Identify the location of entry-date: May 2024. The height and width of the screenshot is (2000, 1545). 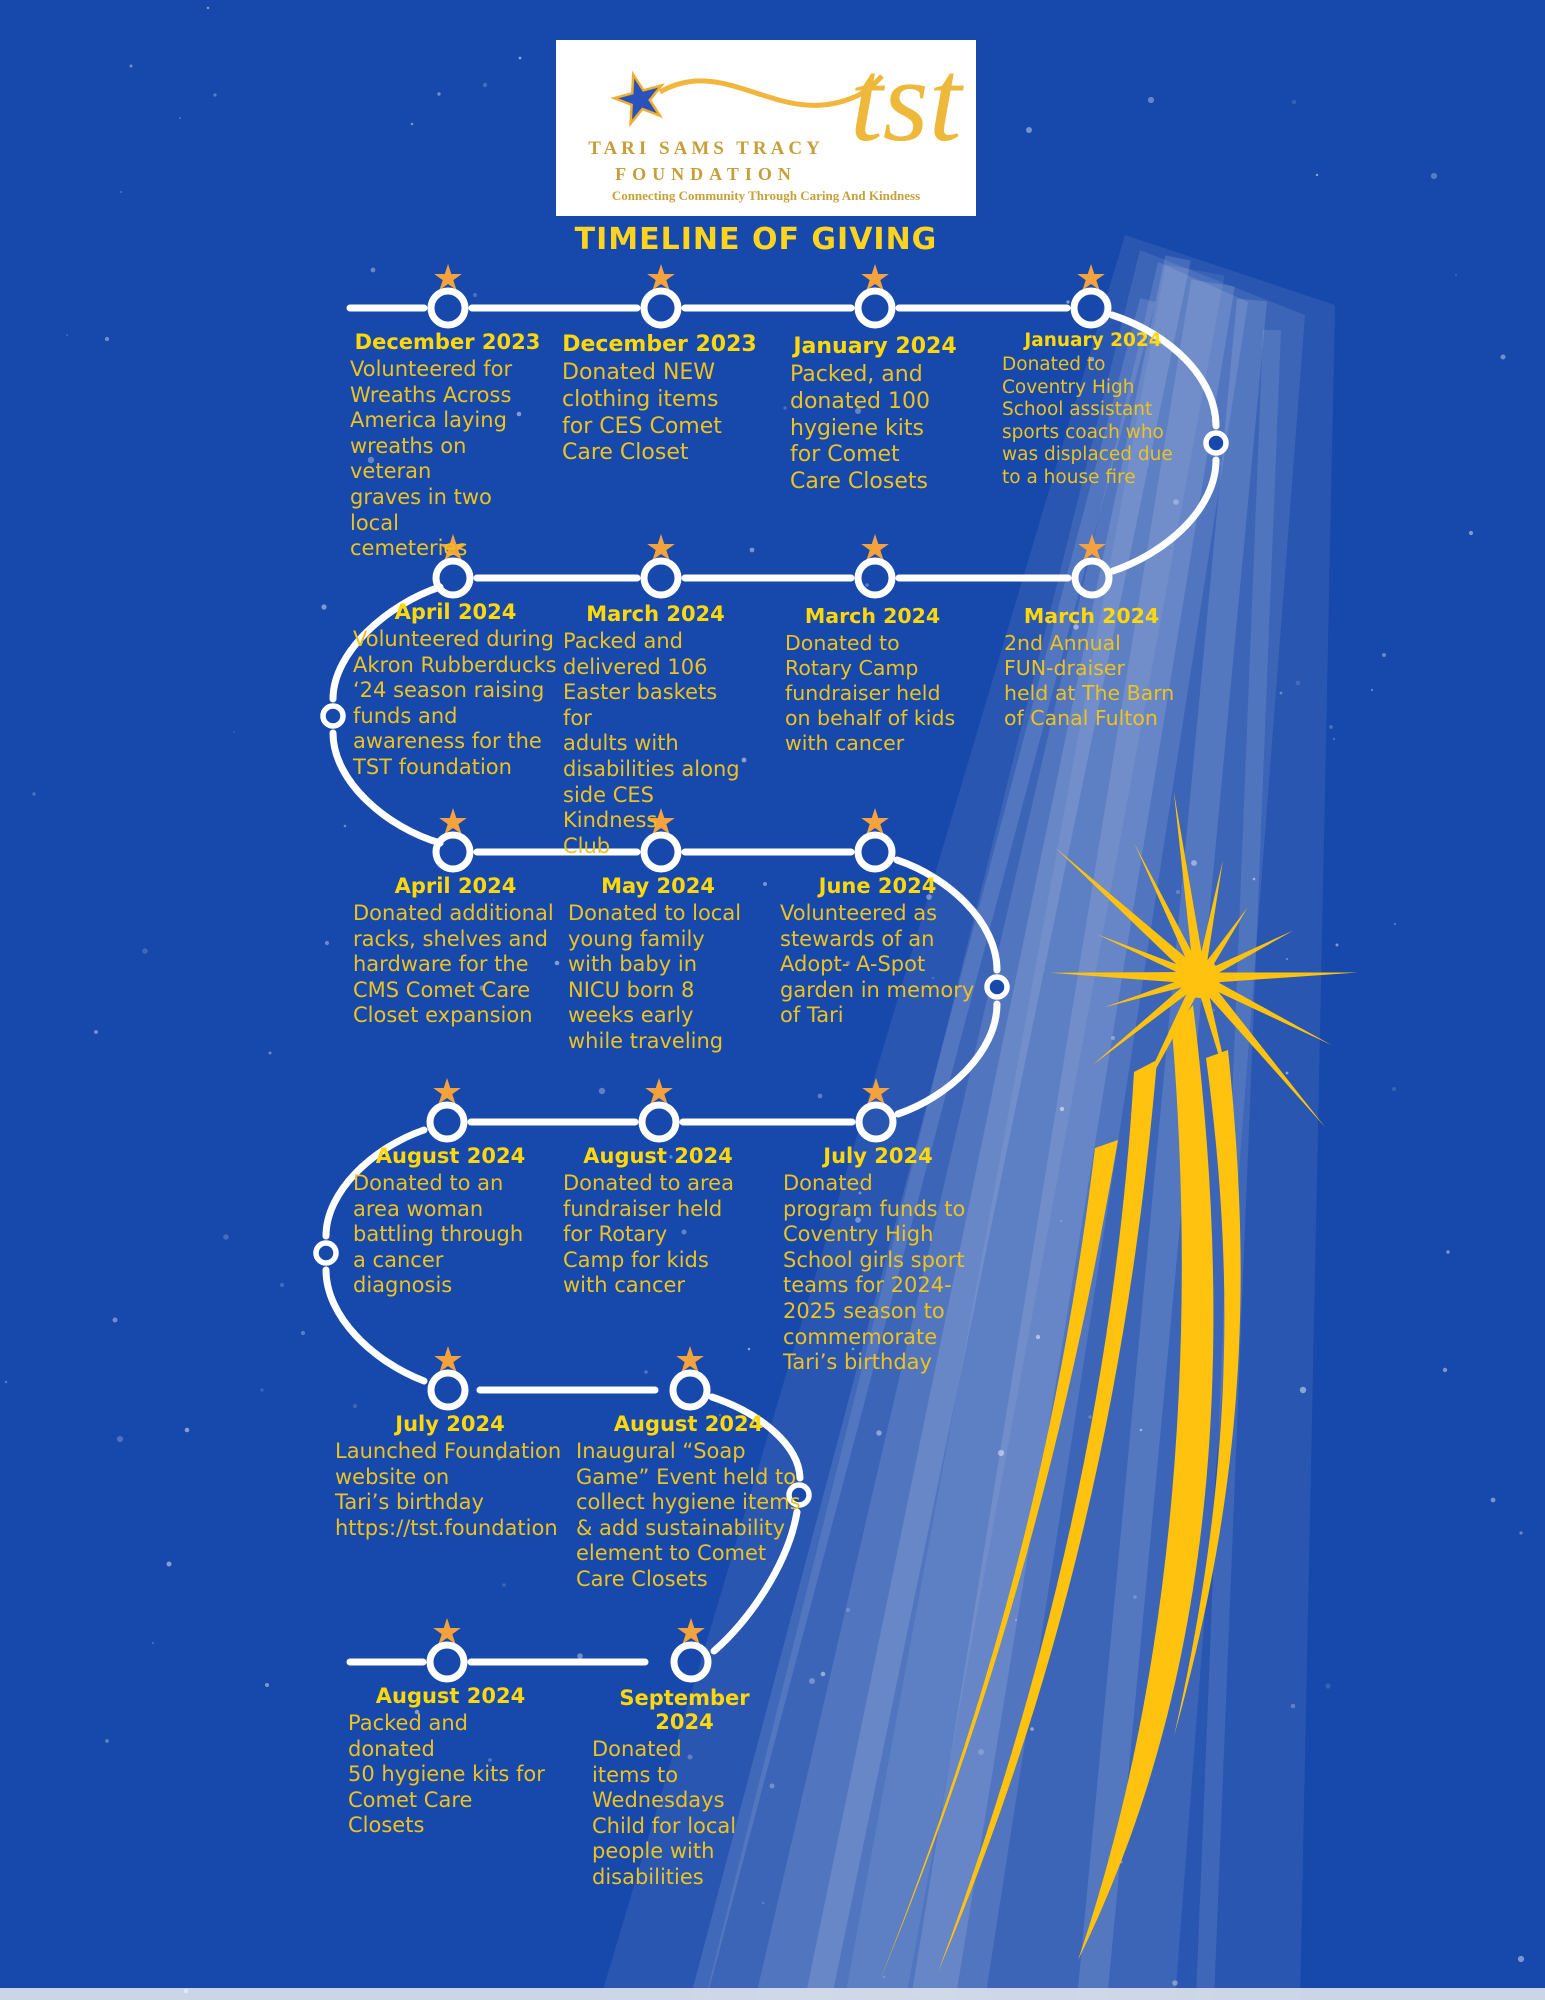
(658, 886).